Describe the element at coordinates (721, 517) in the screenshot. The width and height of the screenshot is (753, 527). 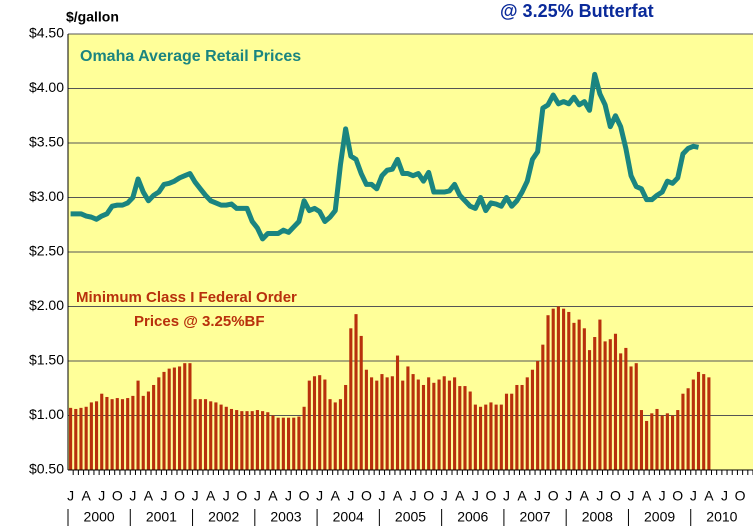
I see `year-label: 2010` at that location.